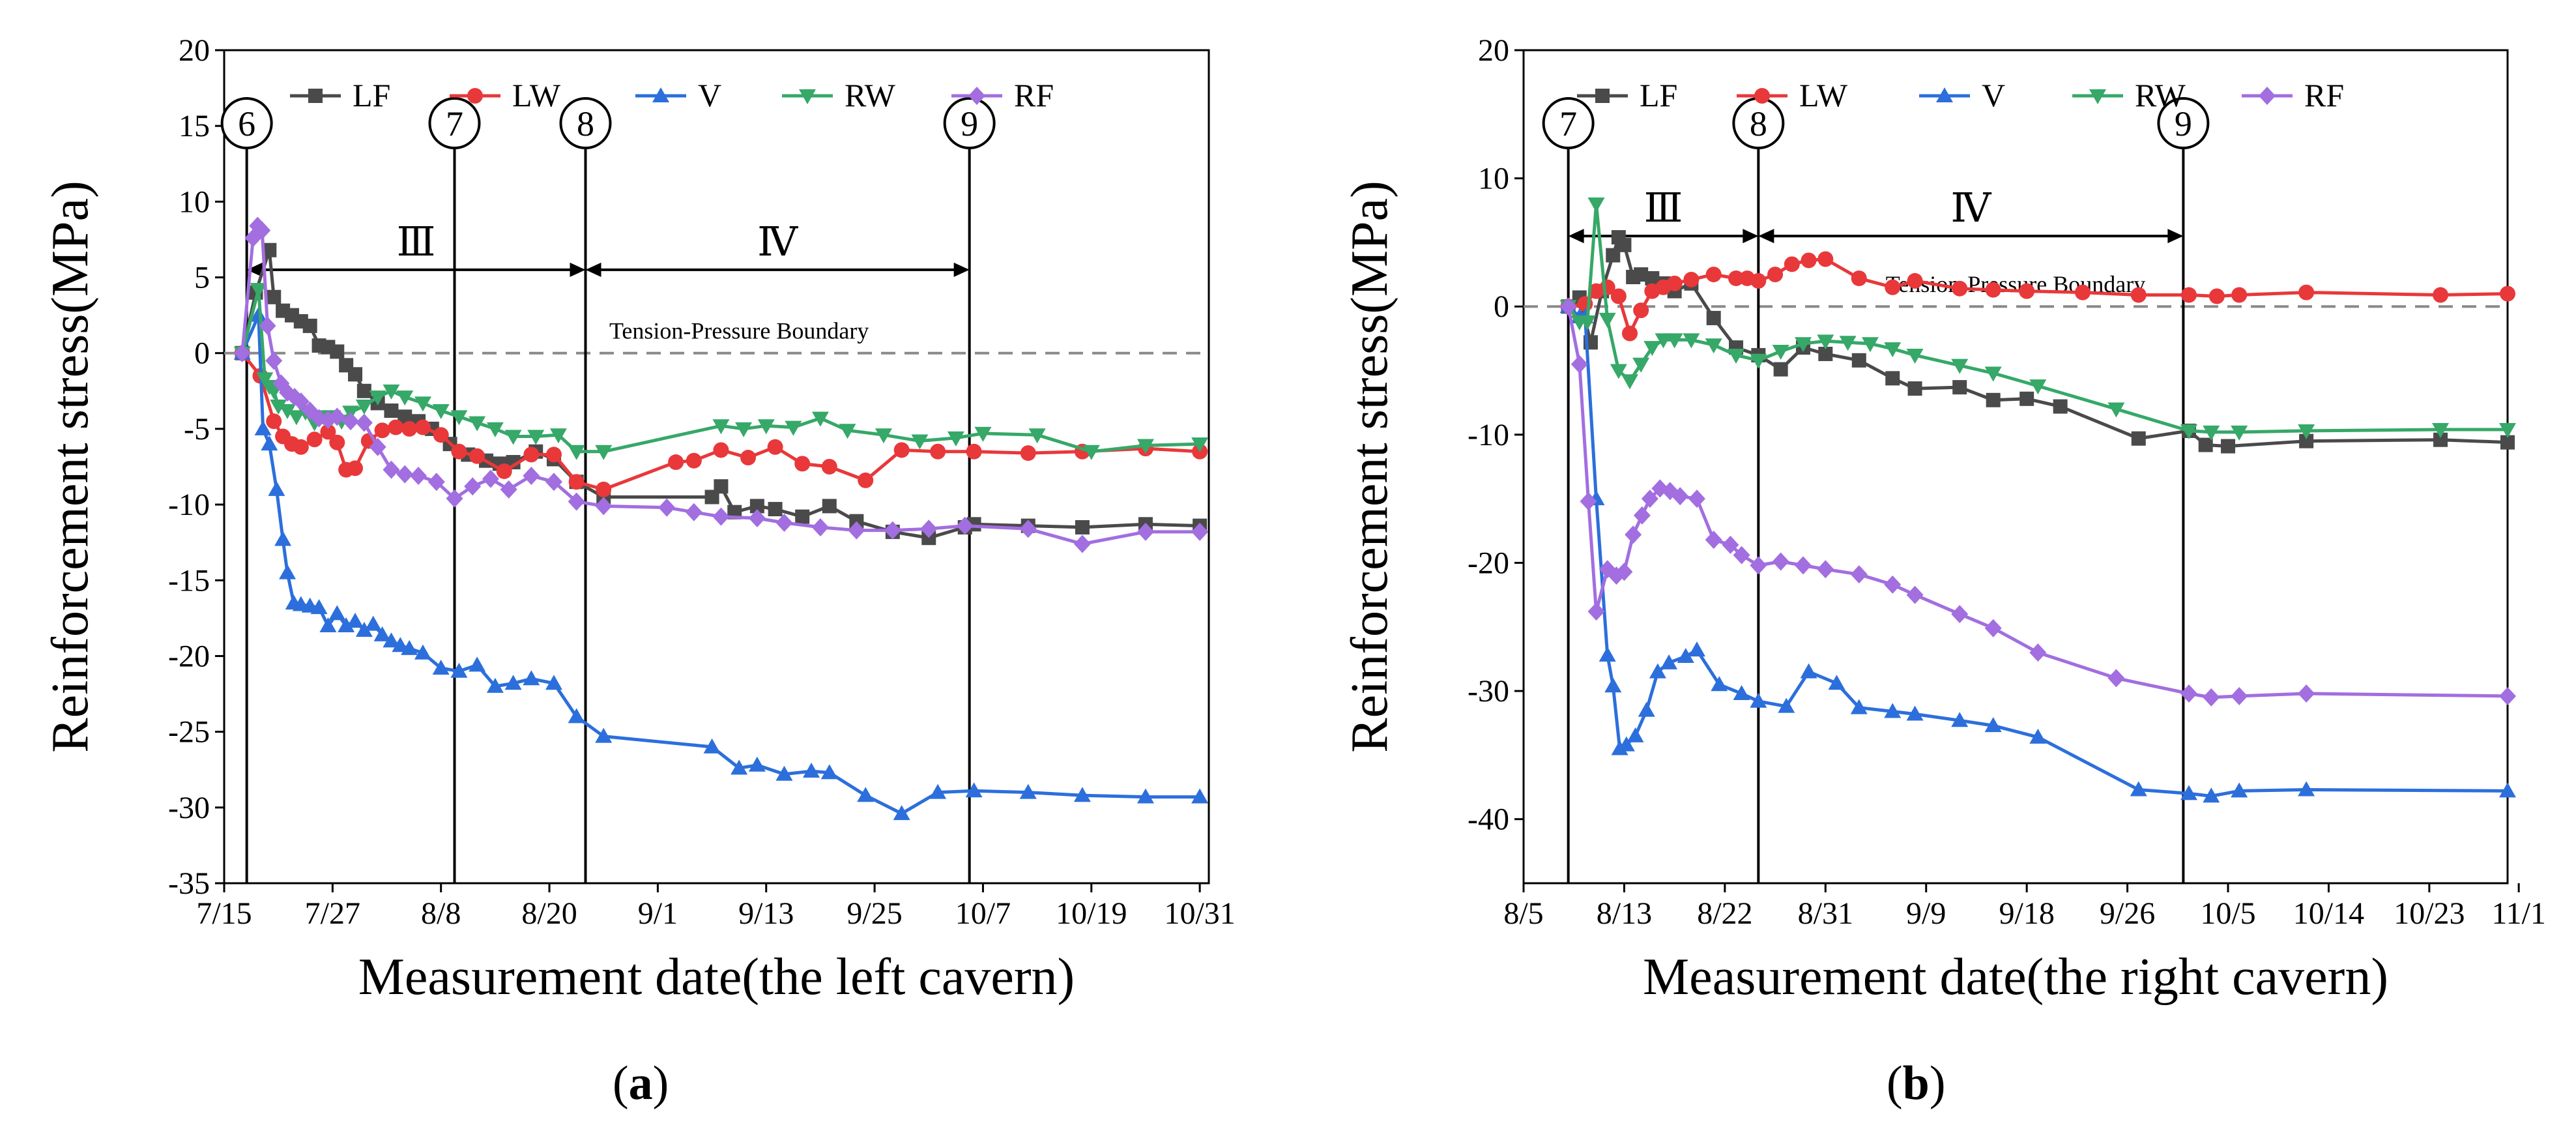 The width and height of the screenshot is (2576, 1142). I want to click on c0-legend-label: LW, so click(536, 95).